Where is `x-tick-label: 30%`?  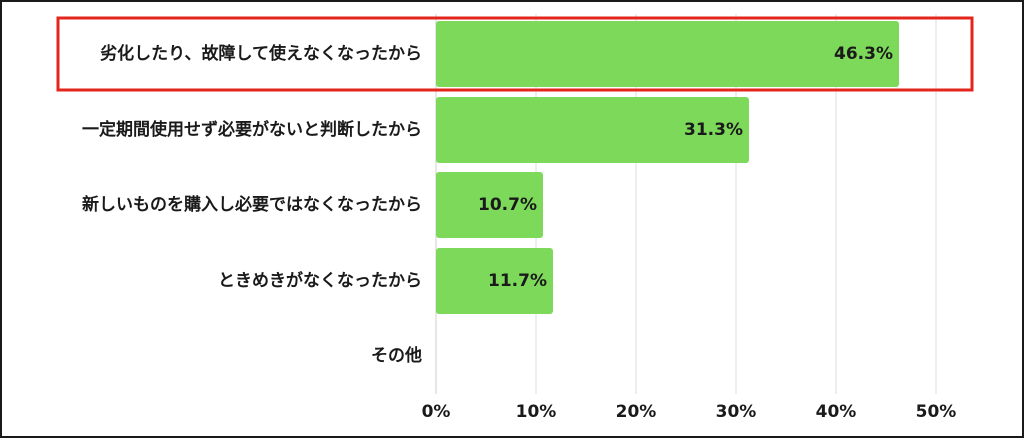 x-tick-label: 30% is located at coordinates (736, 412).